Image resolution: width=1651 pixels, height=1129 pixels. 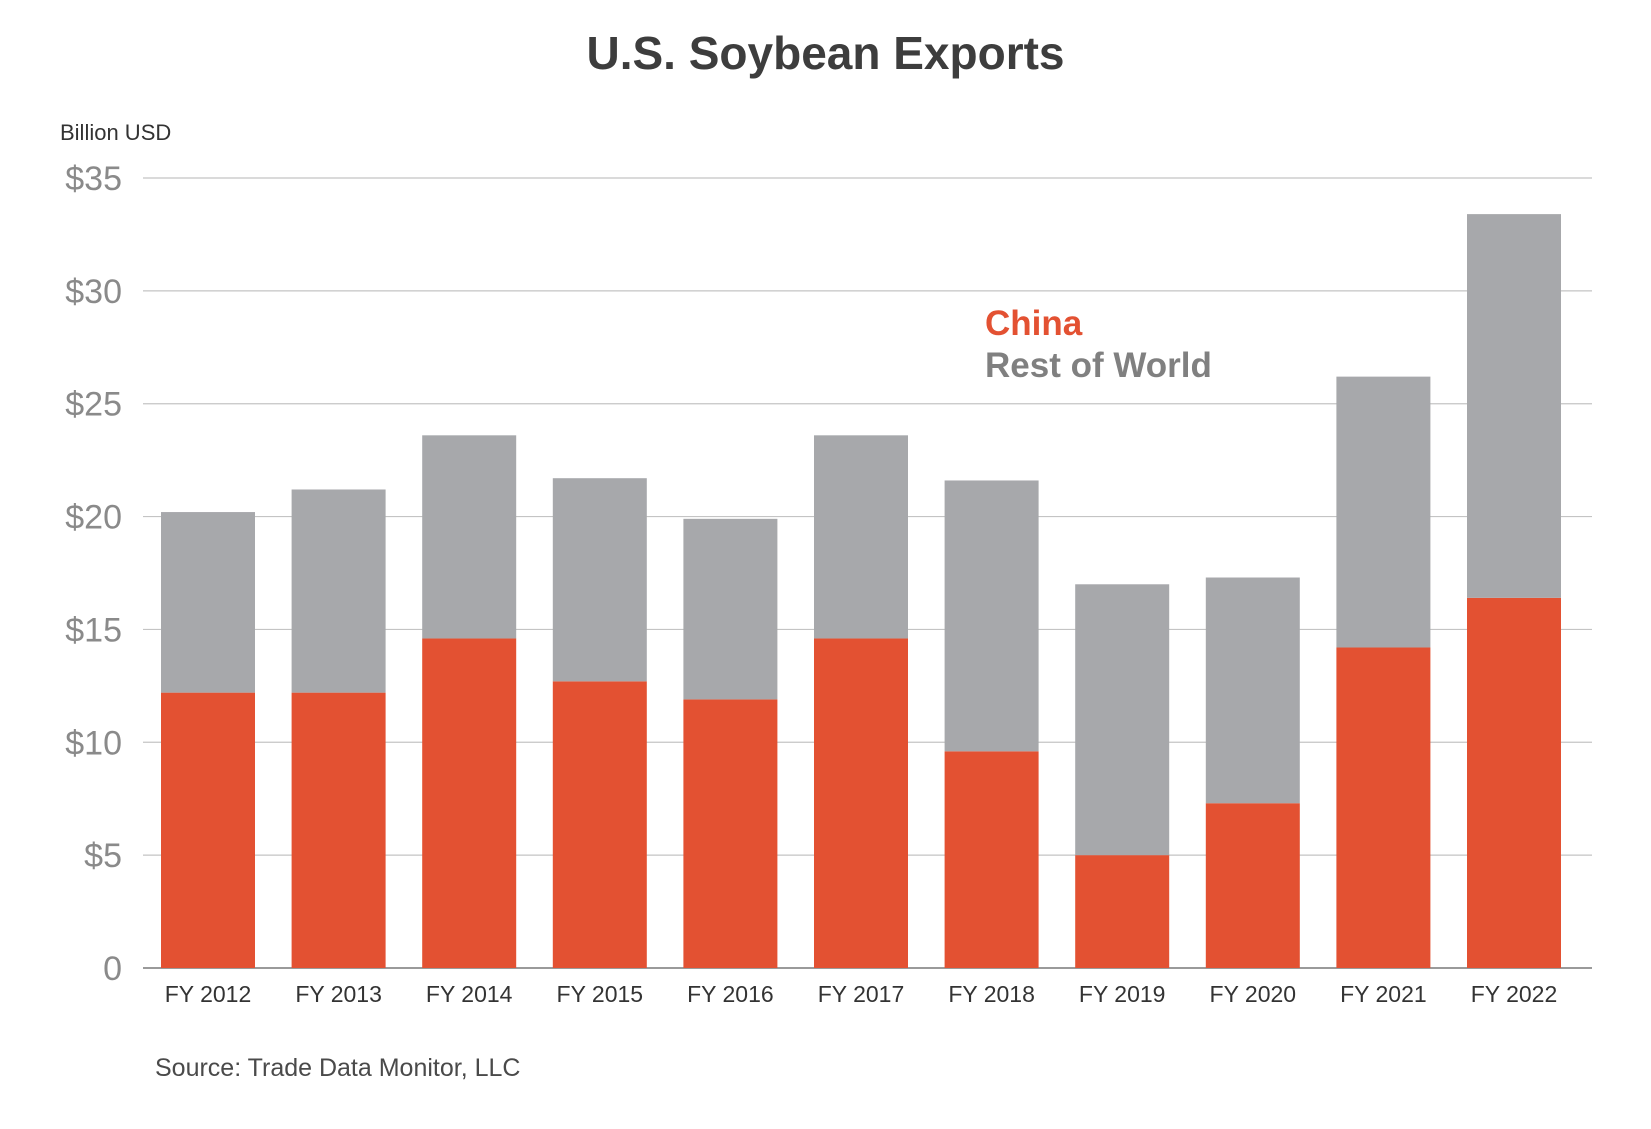 I want to click on x-tick-label: FY 2018, so click(x=991, y=994).